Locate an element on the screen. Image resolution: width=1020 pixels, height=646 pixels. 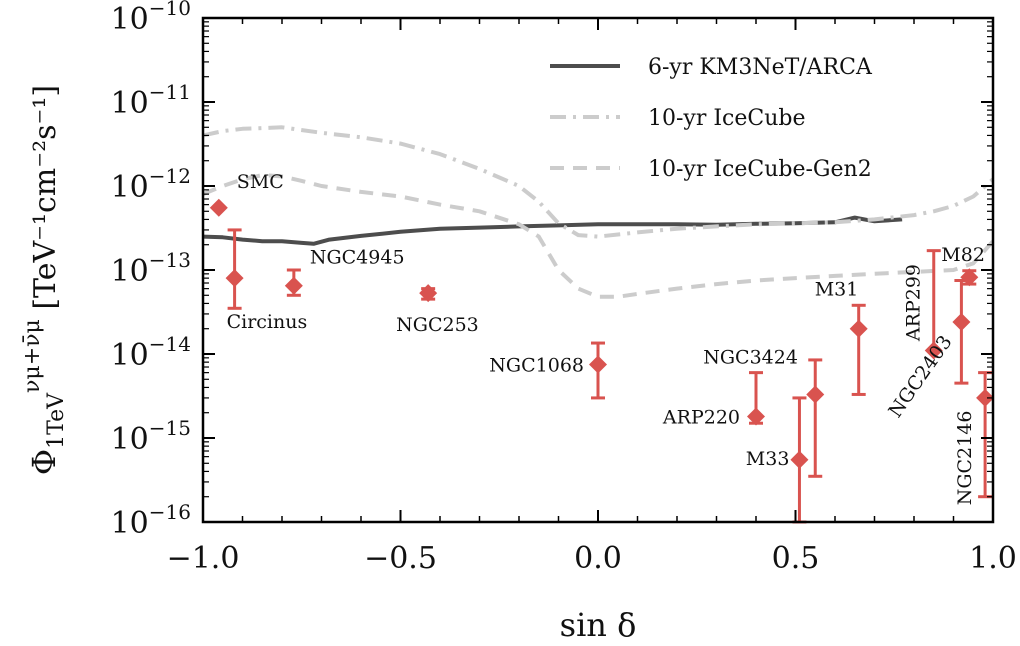
point-circinus is located at coordinates (234, 278).